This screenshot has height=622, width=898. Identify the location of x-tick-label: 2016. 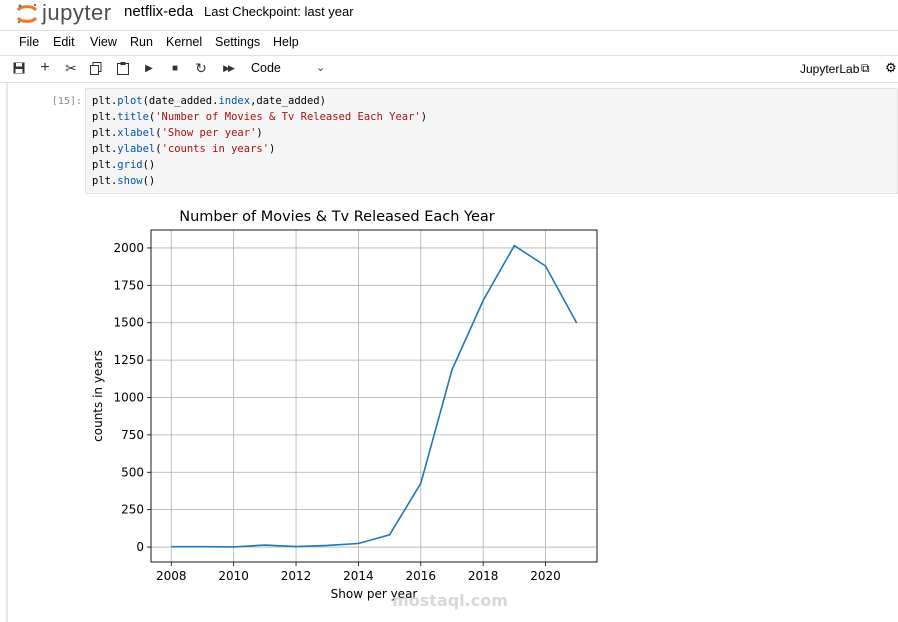
(421, 576).